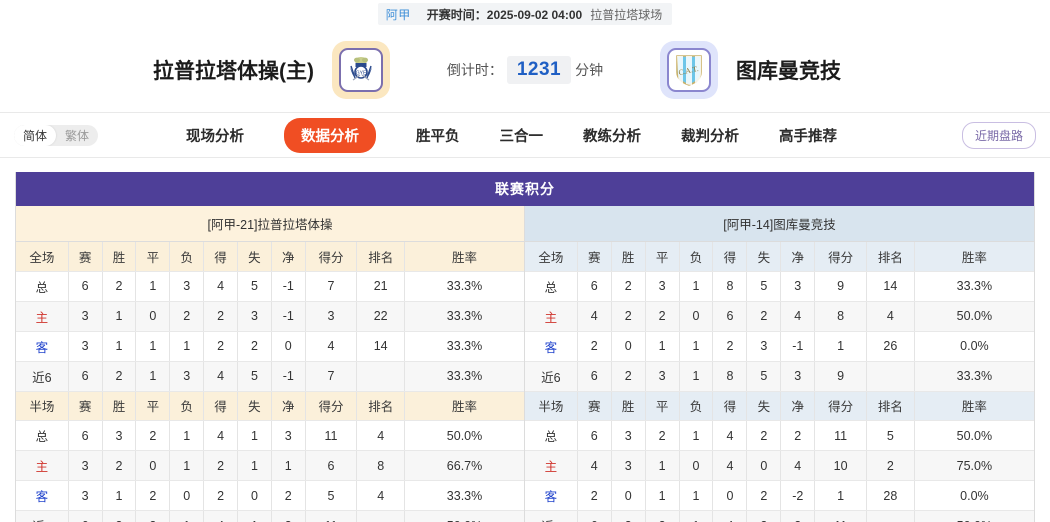 The width and height of the screenshot is (1050, 522). I want to click on table-row: 主 3 2 0 1 2 1 1 6 8 66.7%, so click(270, 465).